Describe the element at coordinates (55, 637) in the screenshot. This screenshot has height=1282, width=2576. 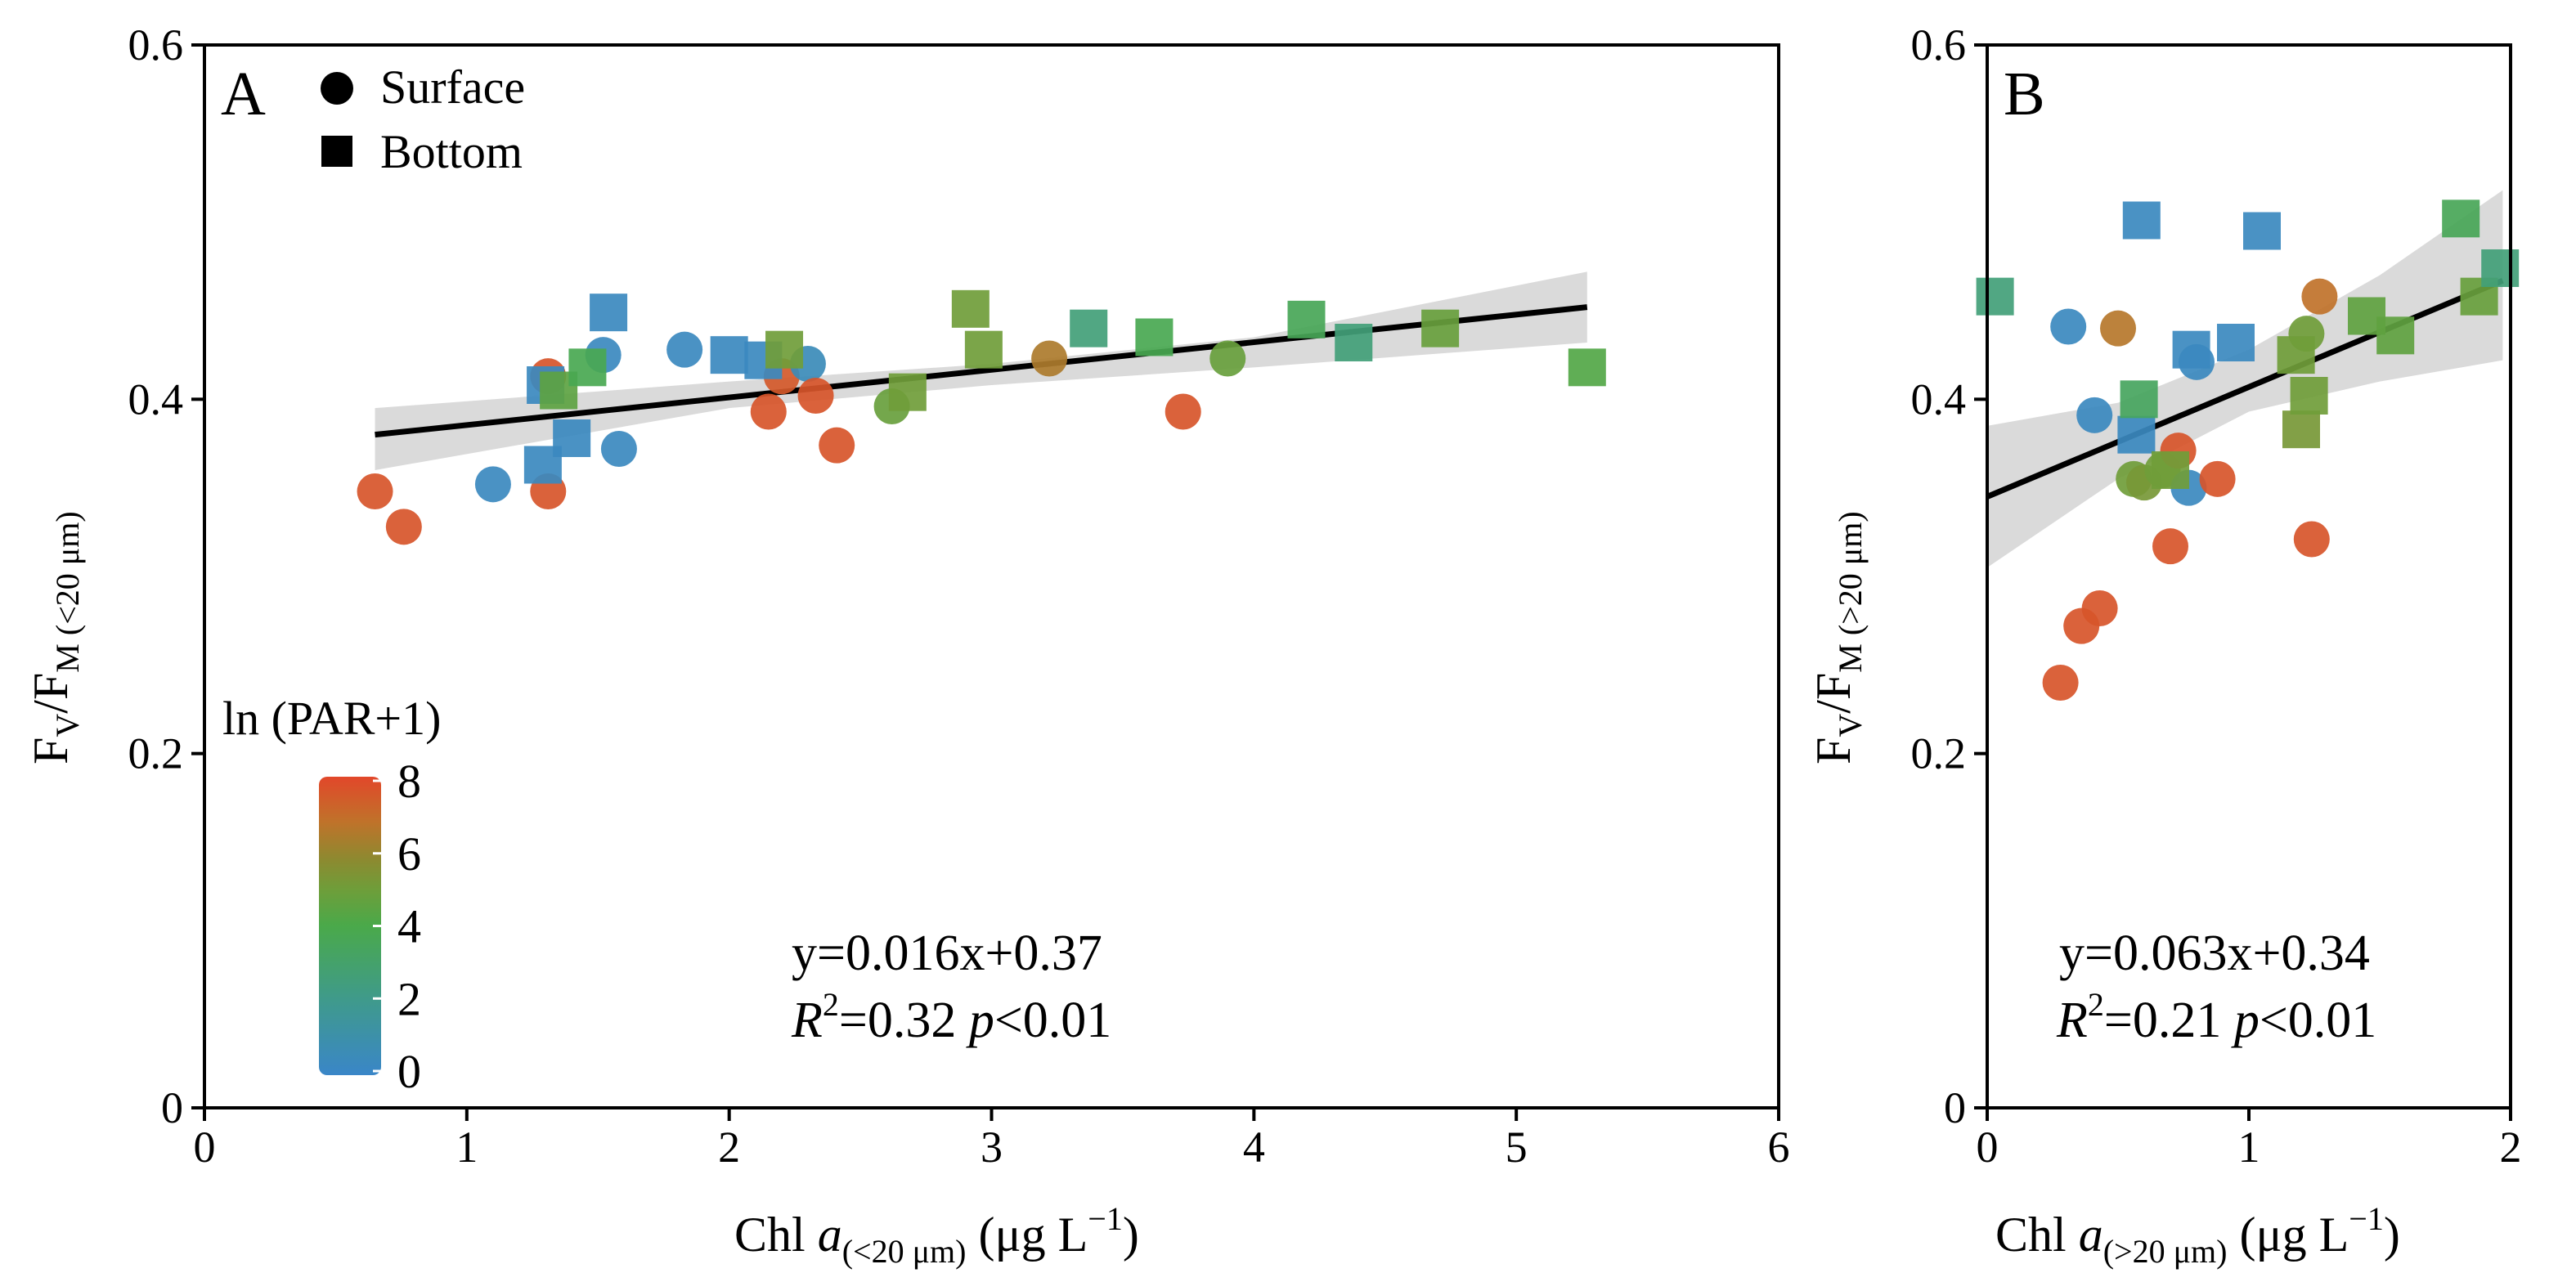
I see `panel-a-ylabel: FV/FM (<20 μm)` at that location.